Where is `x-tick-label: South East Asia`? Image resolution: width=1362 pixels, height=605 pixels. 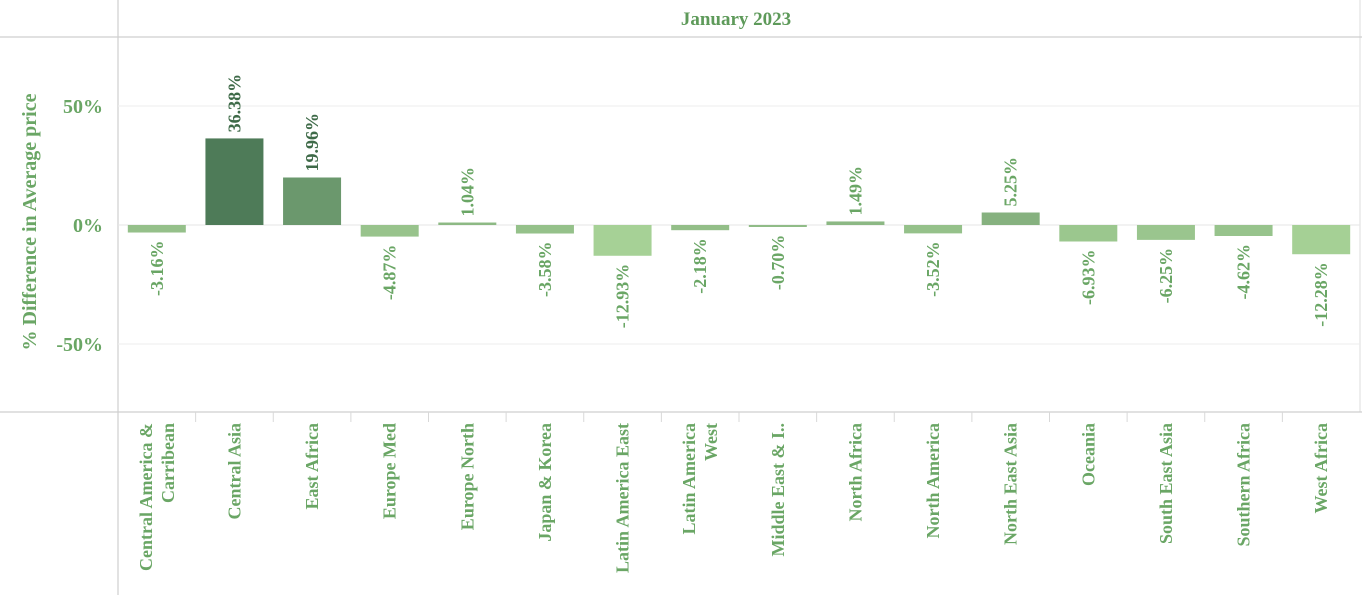 x-tick-label: South East Asia is located at coordinates (1166, 483).